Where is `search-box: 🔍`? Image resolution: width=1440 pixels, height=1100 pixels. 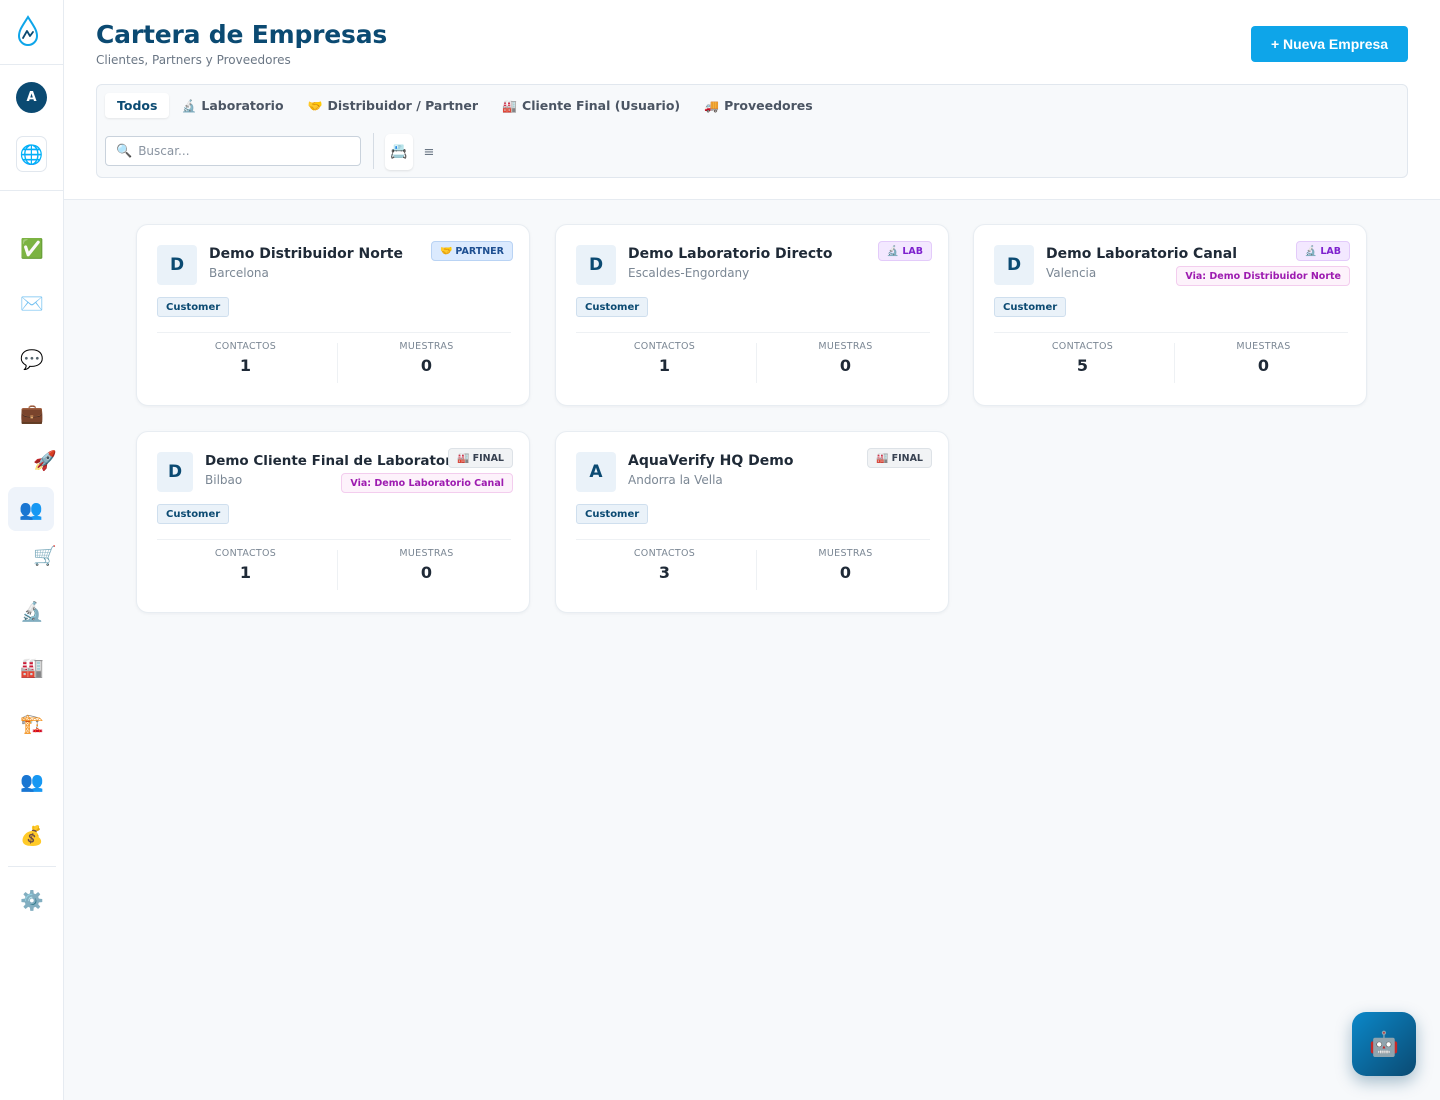 search-box: 🔍 is located at coordinates (233, 151).